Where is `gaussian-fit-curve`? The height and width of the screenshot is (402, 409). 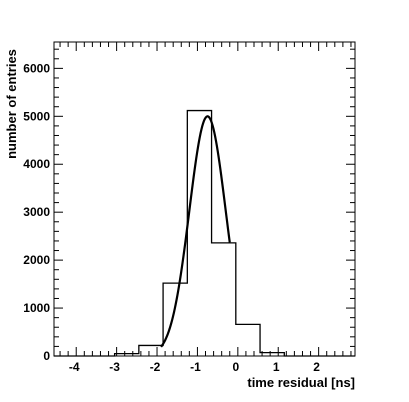
gaussian-fit-curve is located at coordinates (195, 231).